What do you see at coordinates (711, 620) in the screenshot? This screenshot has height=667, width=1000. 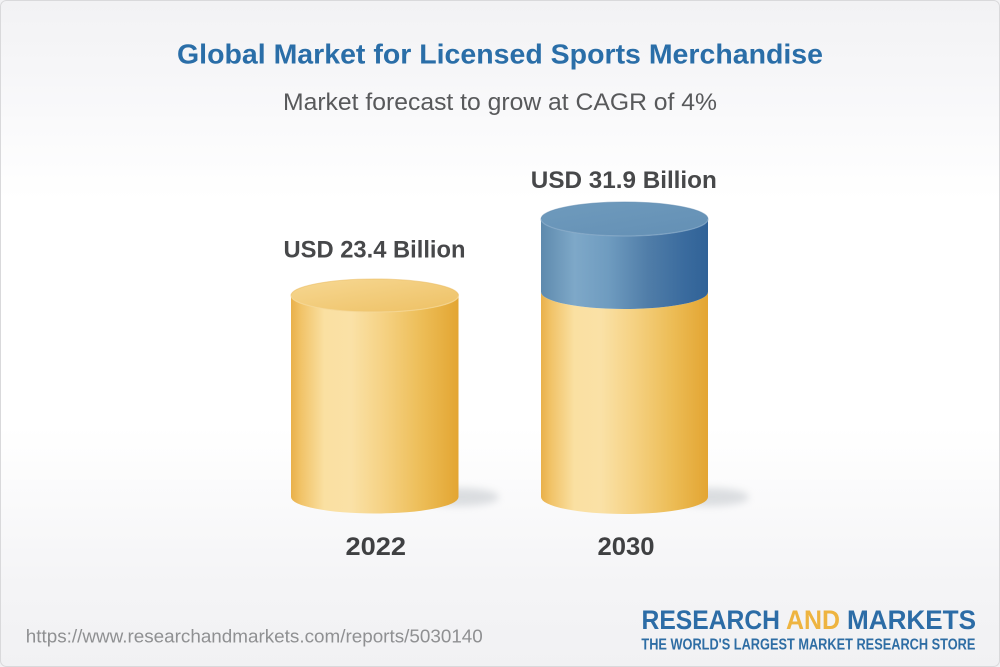 I see `svg-text: RESEARCH` at bounding box center [711, 620].